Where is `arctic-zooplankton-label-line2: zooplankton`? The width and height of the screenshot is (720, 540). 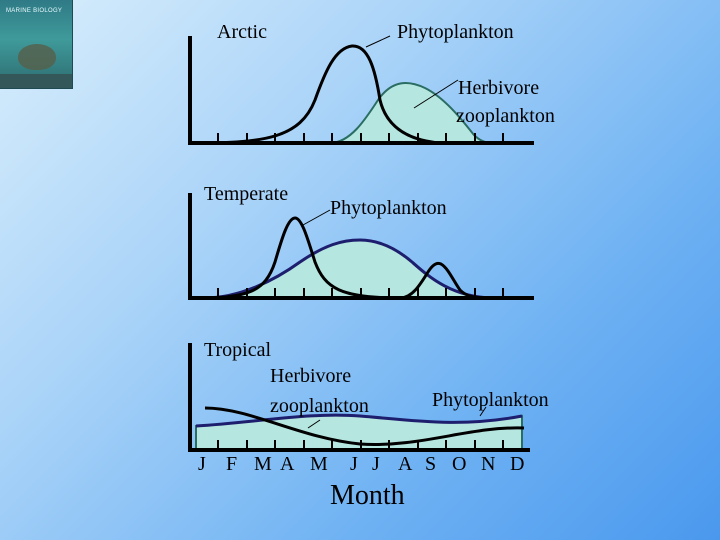 arctic-zooplankton-label-line2: zooplankton is located at coordinates (505, 116).